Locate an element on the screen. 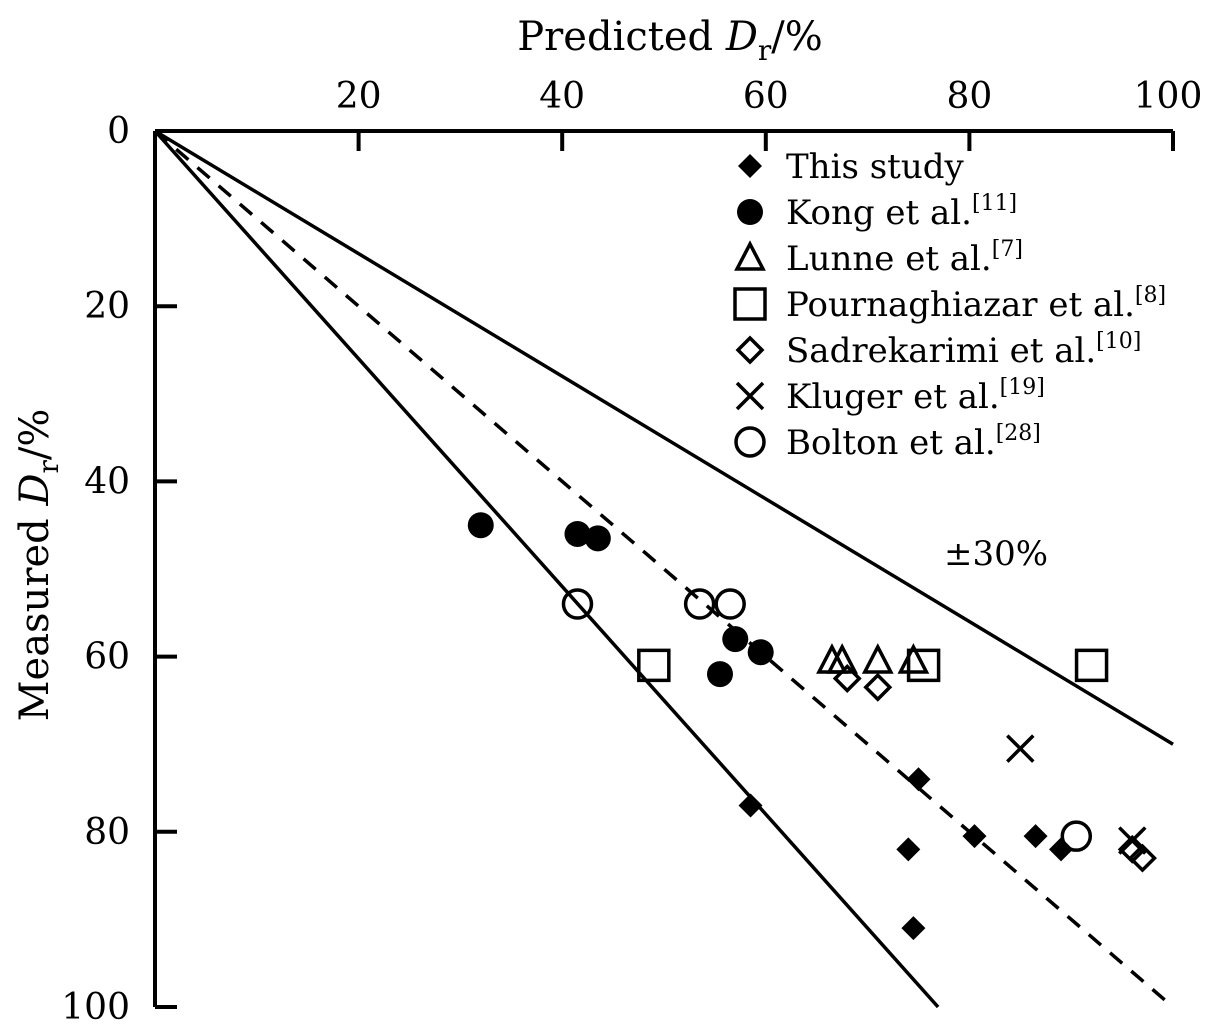  legend-marker-filled-circle is located at coordinates (750, 212).